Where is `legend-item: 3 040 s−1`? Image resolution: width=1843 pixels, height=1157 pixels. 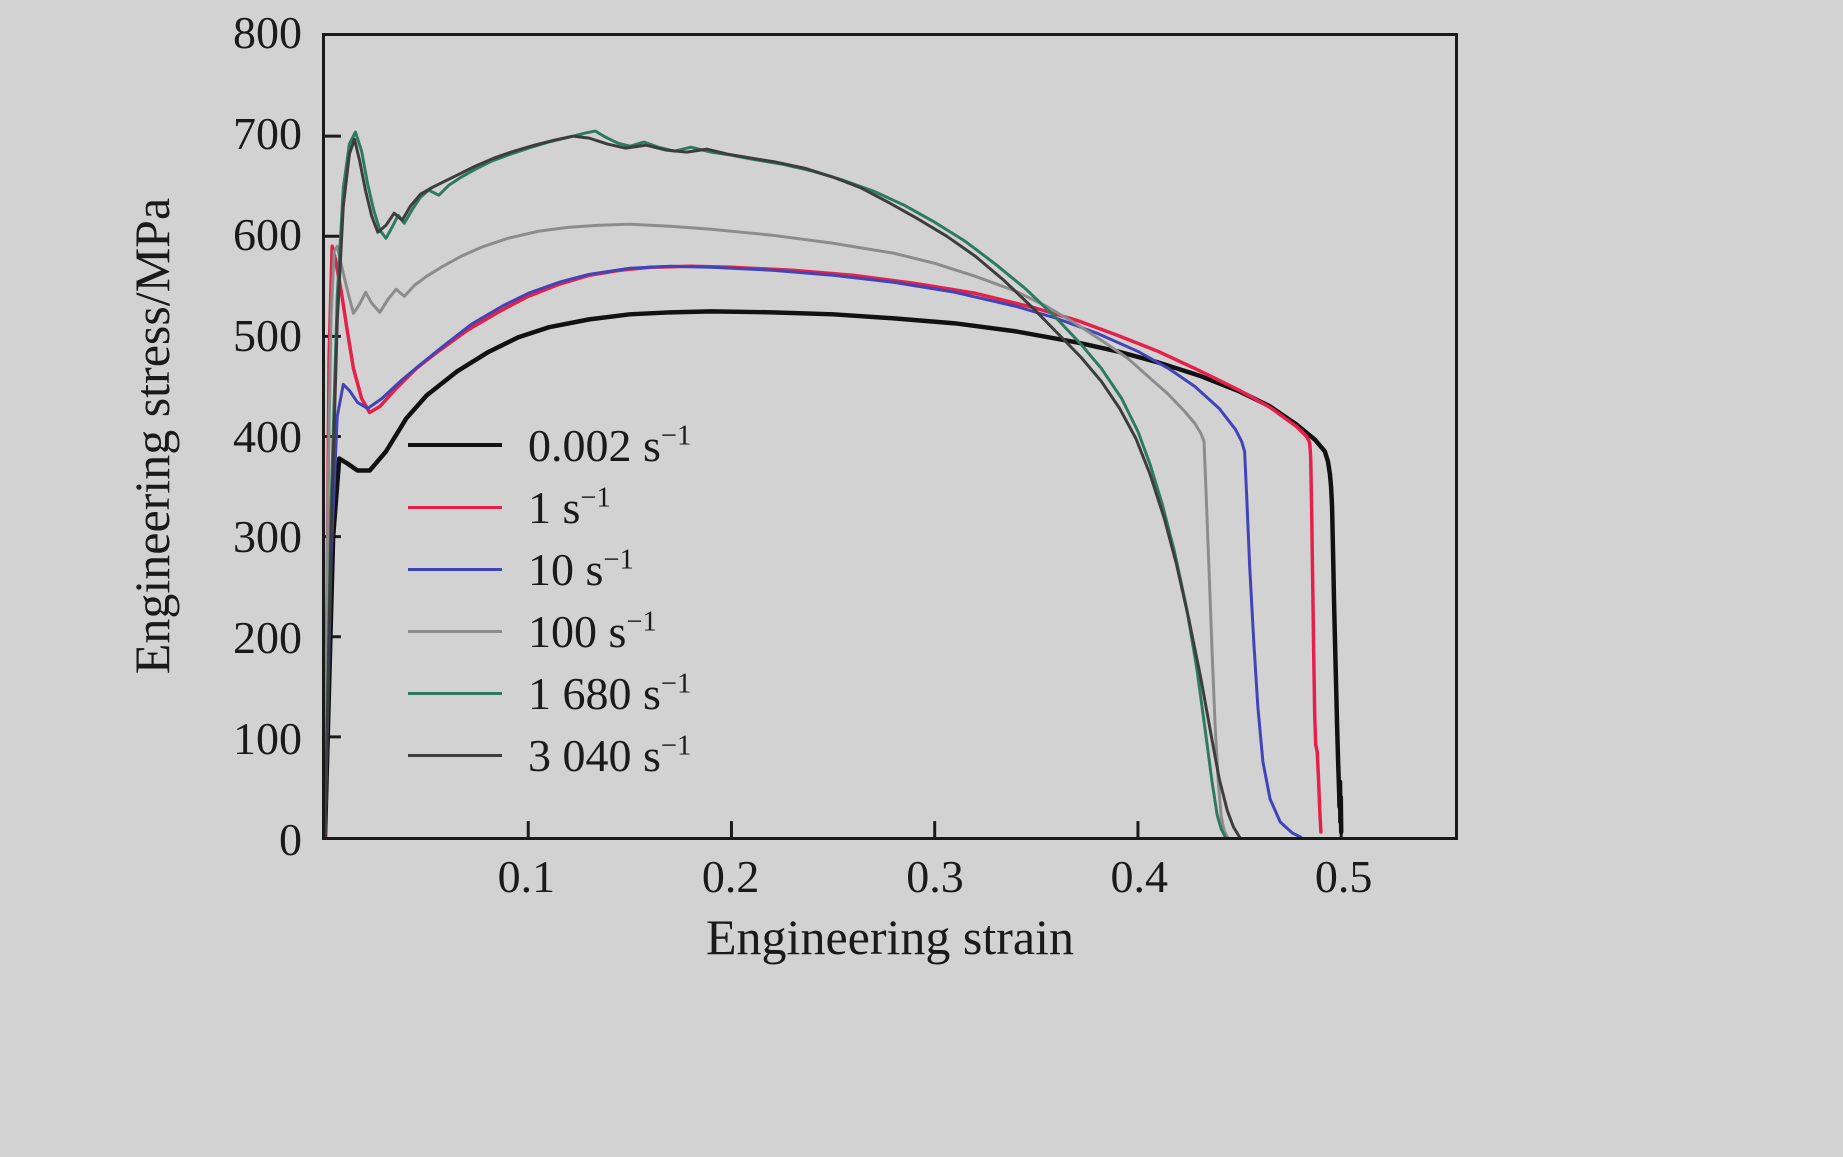 legend-item: 3 040 s−1 is located at coordinates (549, 755).